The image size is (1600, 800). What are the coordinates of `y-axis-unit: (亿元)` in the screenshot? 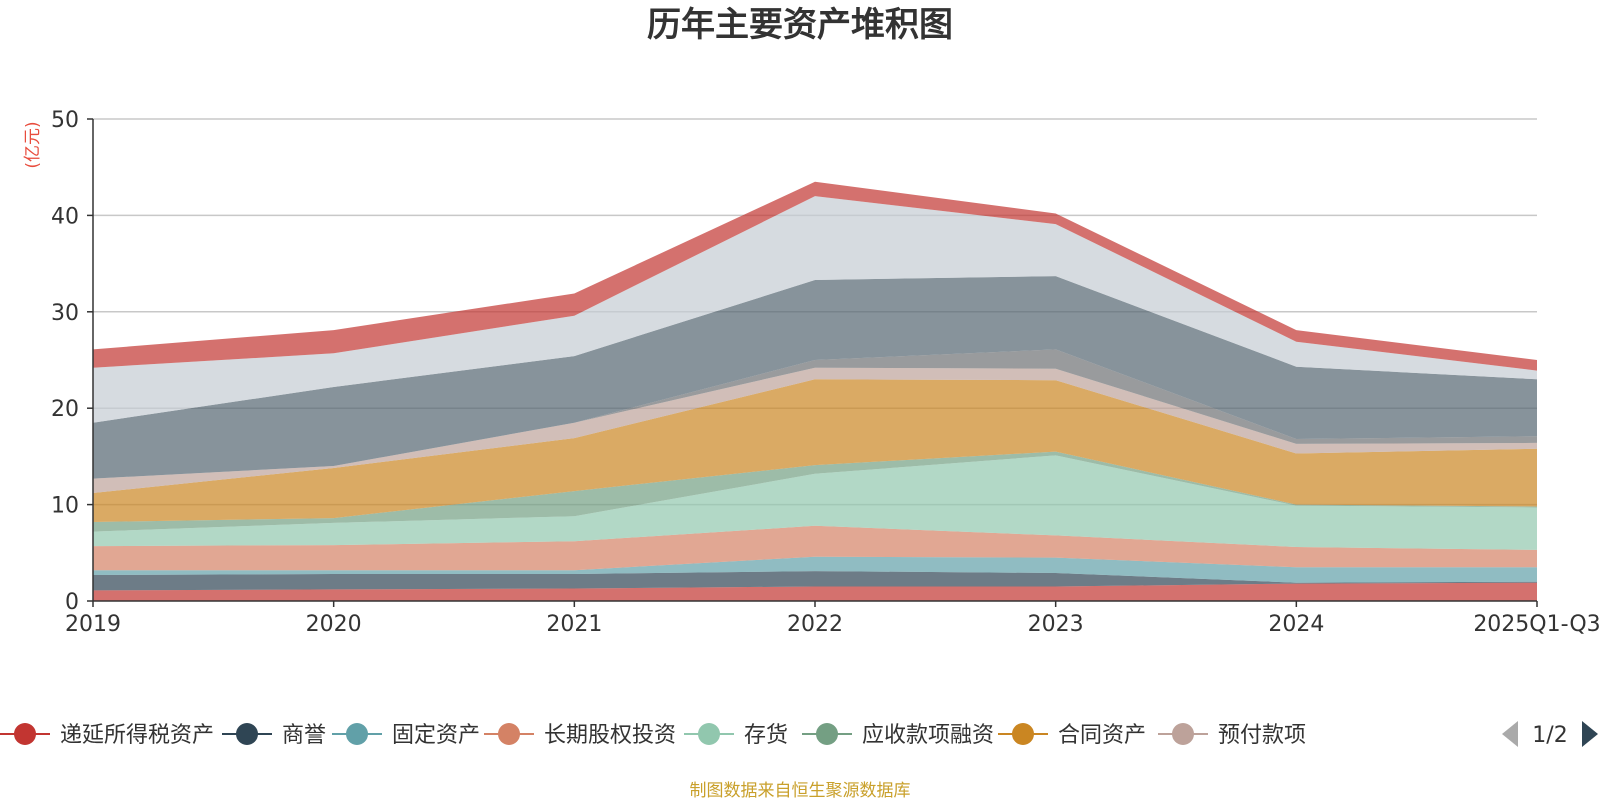 It's located at (33, 144).